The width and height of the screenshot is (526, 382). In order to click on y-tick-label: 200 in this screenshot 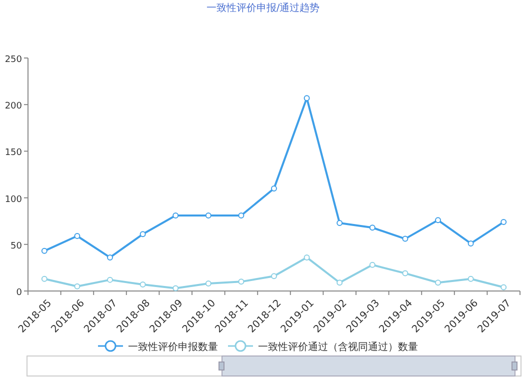, I will do `click(13, 107)`.